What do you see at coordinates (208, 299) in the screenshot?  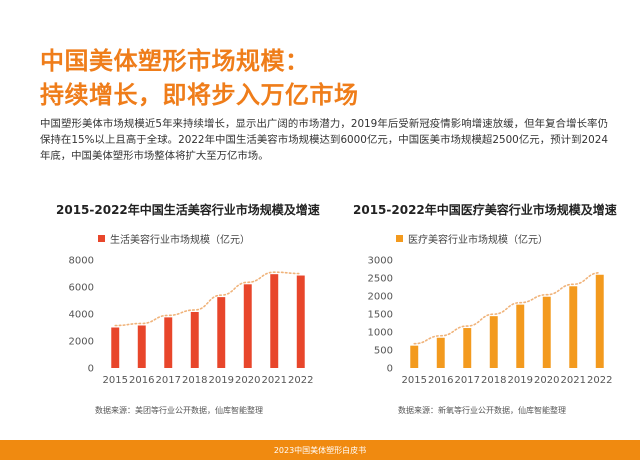 I see `lifestyle-trend-line` at bounding box center [208, 299].